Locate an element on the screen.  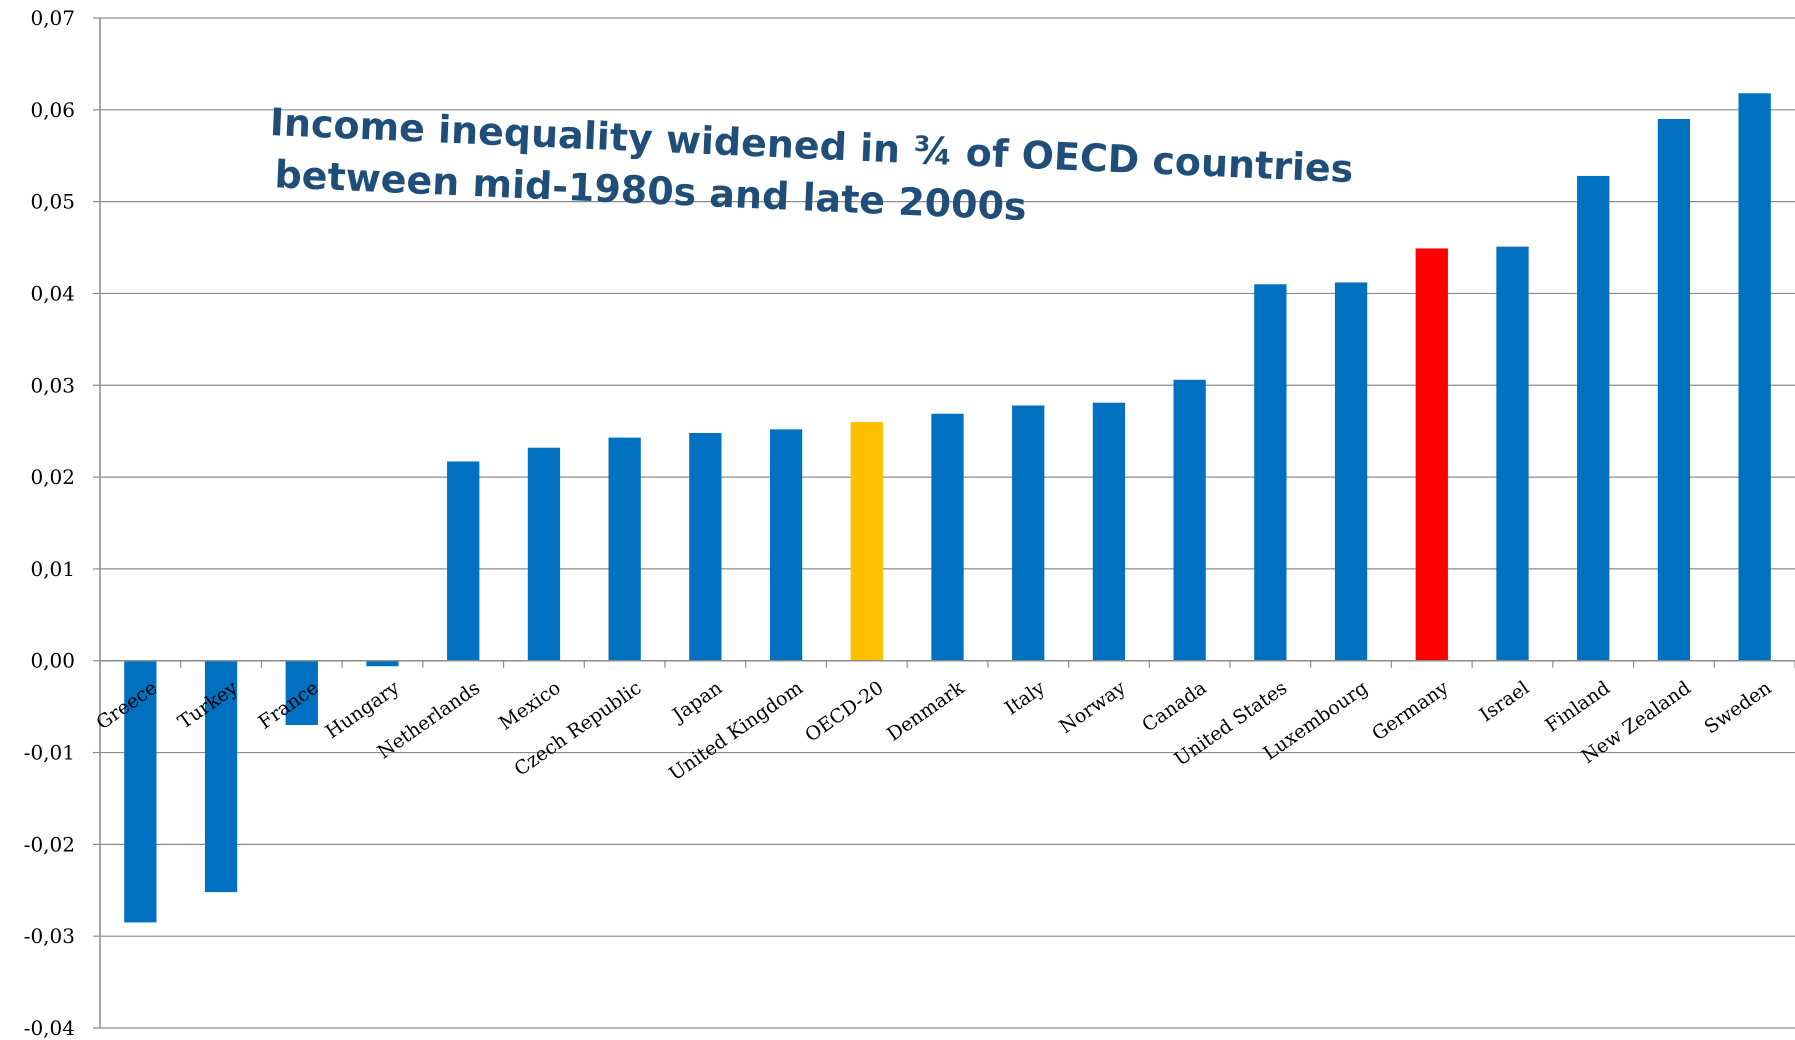
bar-netherlands is located at coordinates (463, 561).